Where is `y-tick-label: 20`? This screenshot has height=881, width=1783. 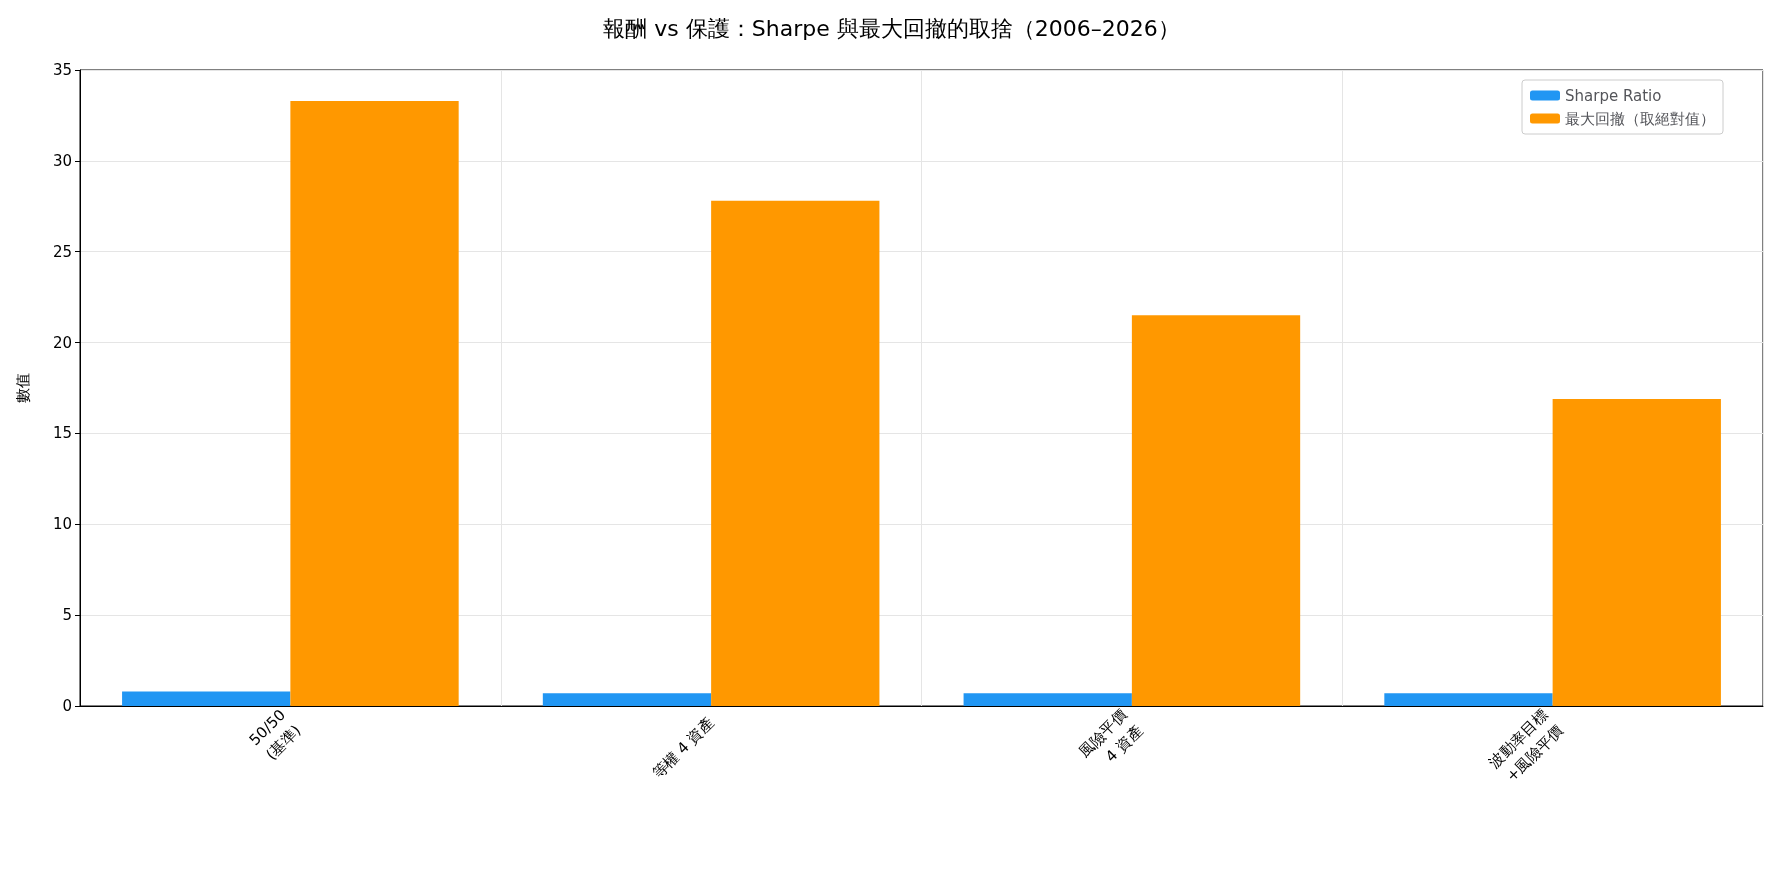
y-tick-label: 20 is located at coordinates (62, 342).